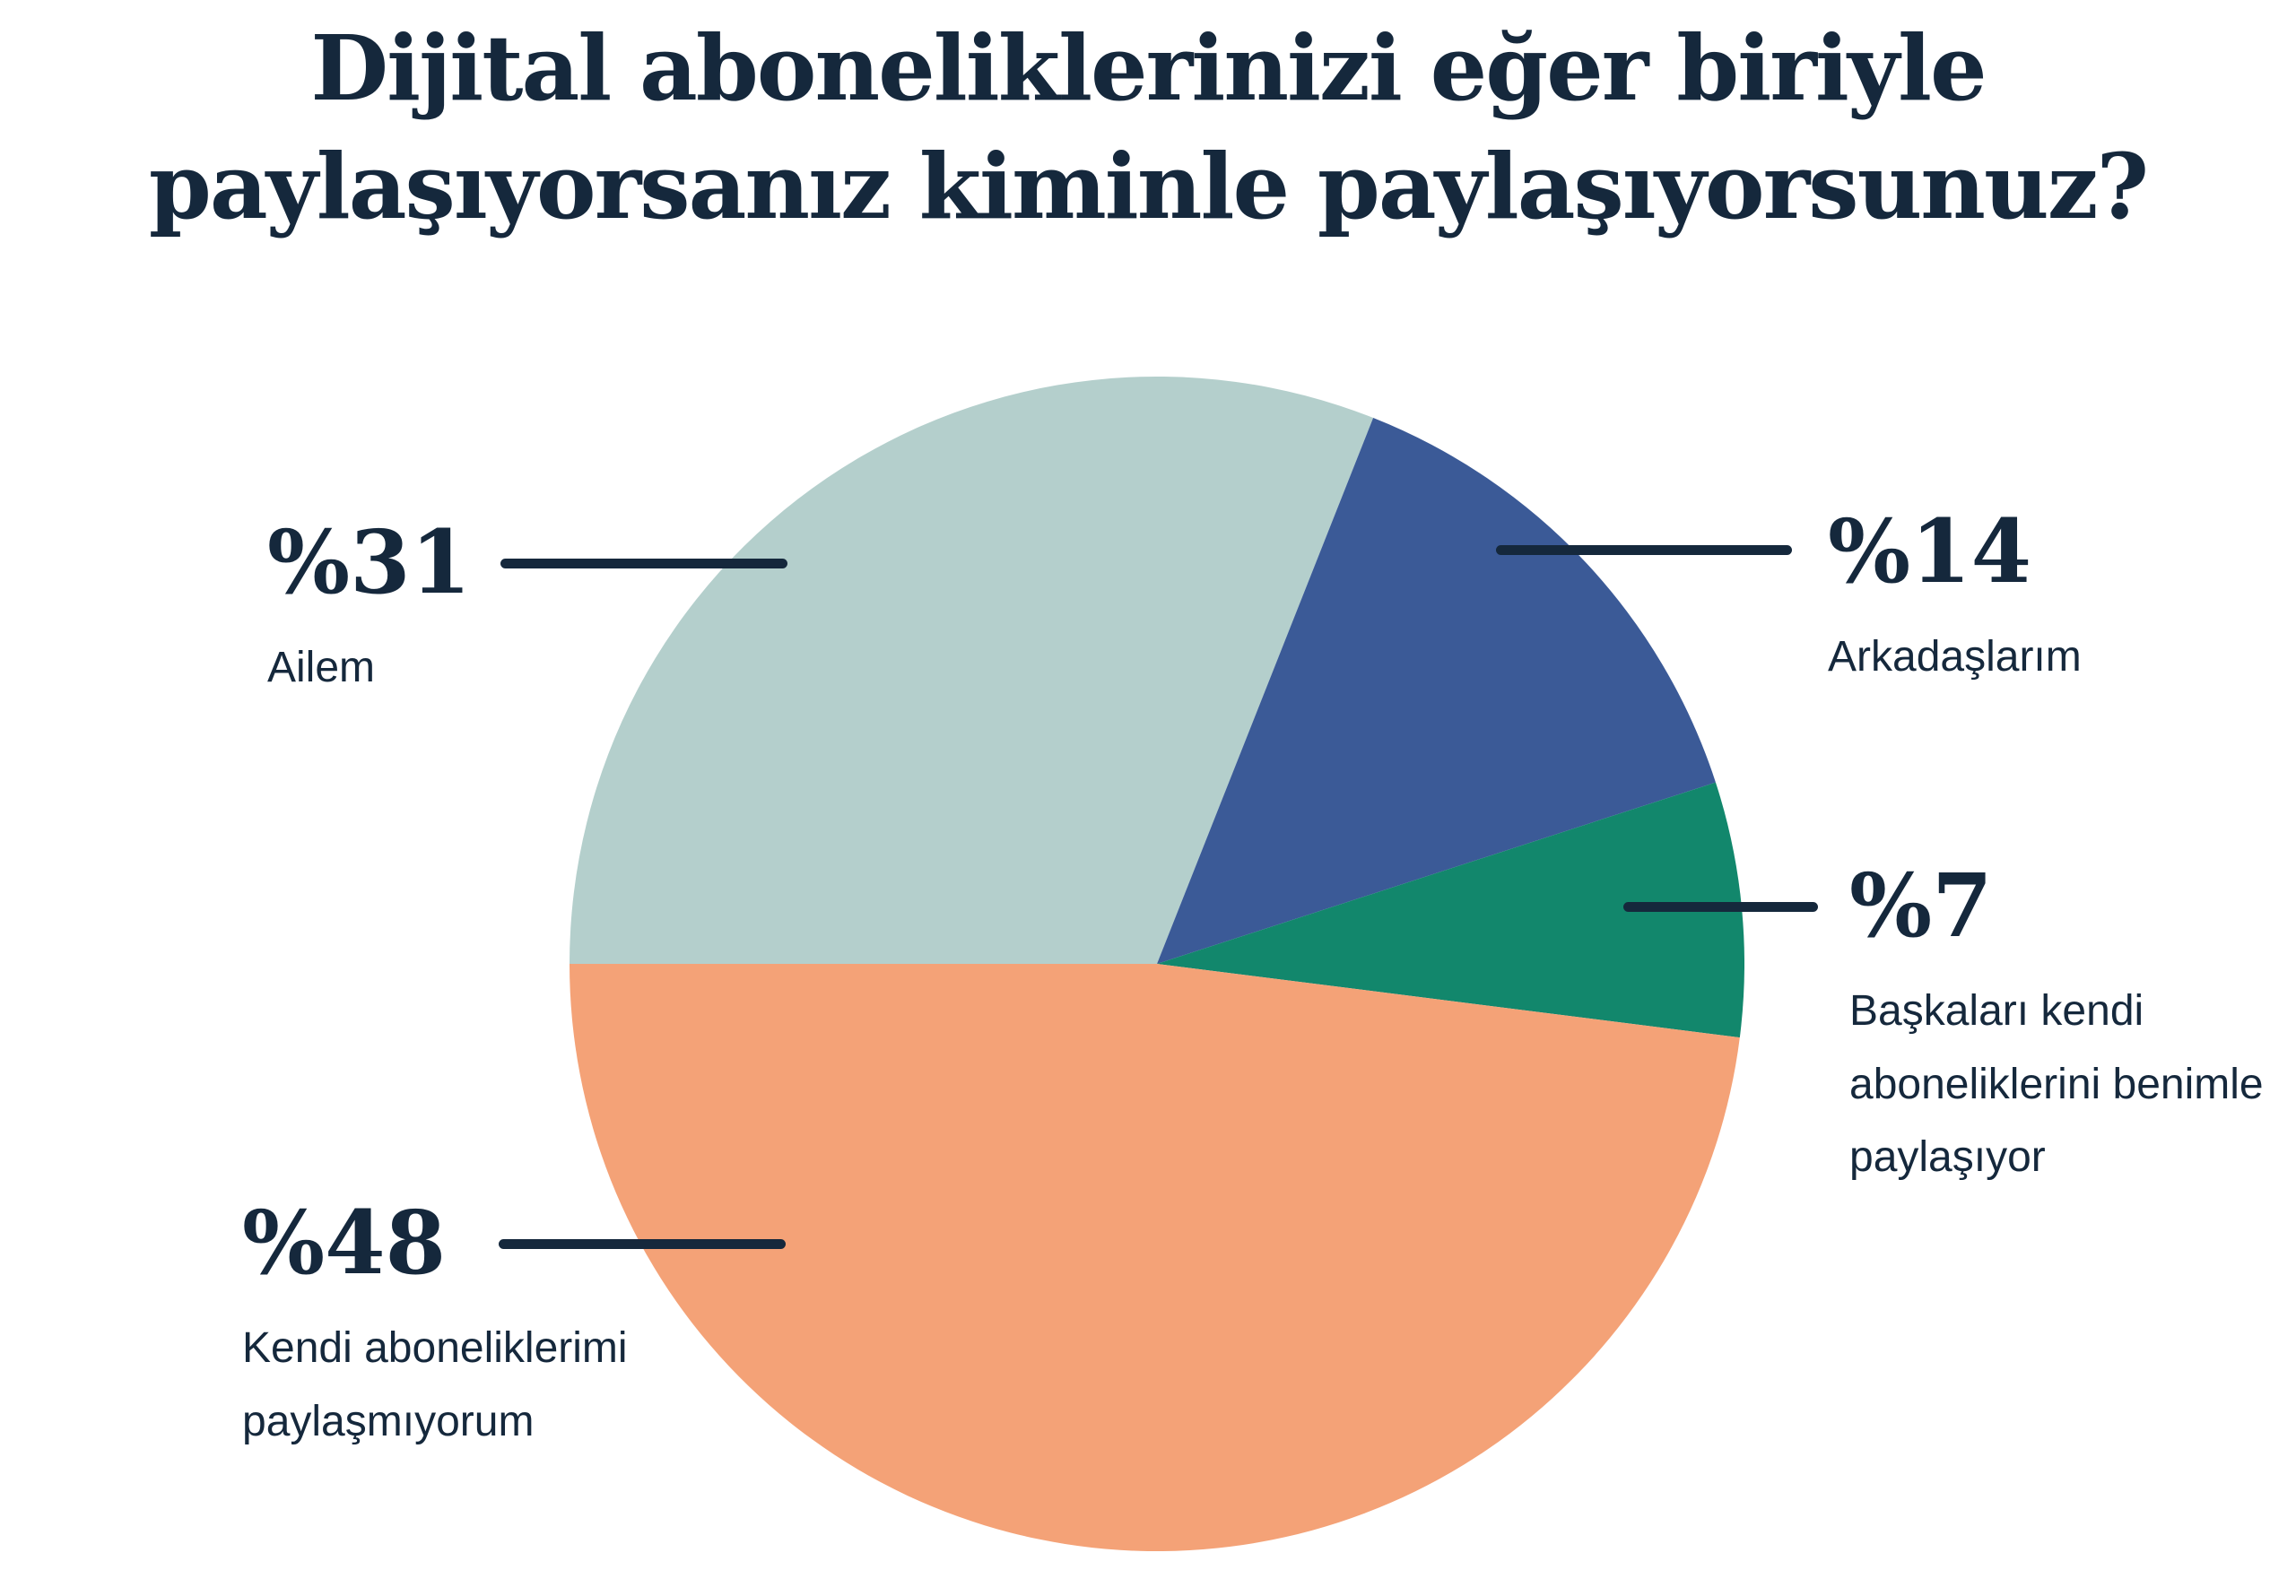 This screenshot has height=1596, width=2296. What do you see at coordinates (321, 668) in the screenshot?
I see `callout-ailem-label: Ailem` at bounding box center [321, 668].